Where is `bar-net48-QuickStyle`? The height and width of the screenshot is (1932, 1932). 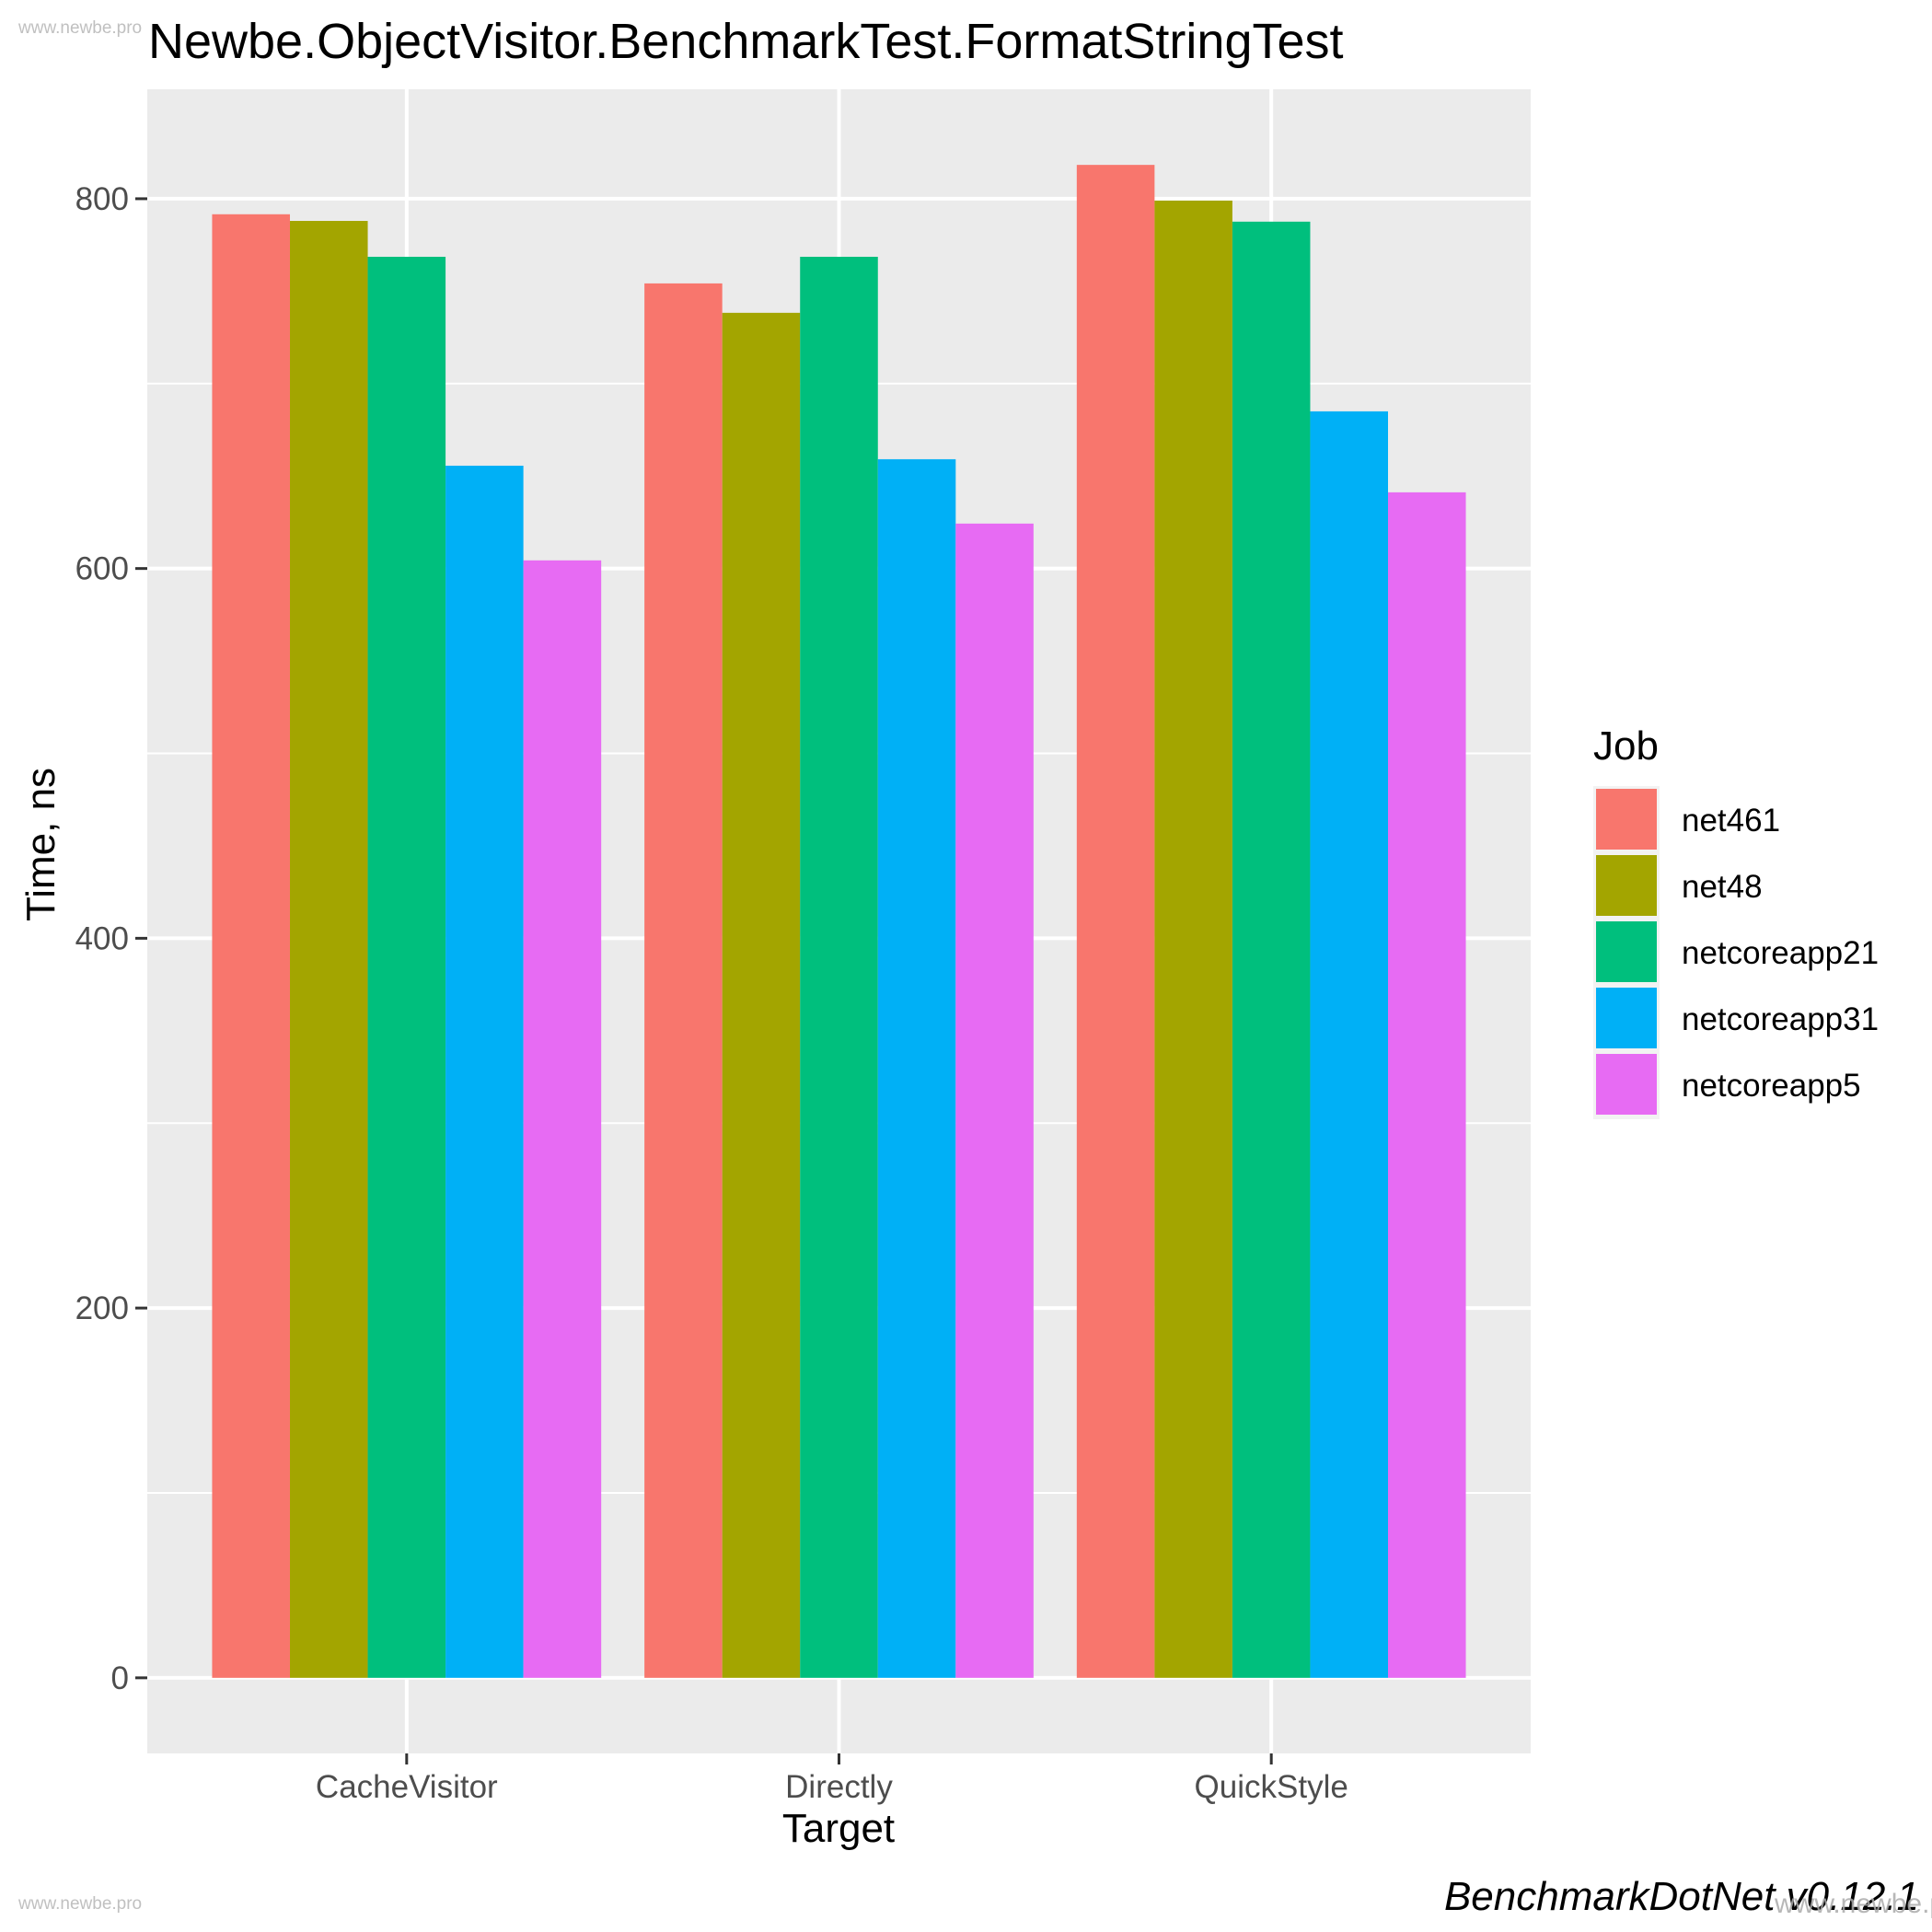 bar-net48-QuickStyle is located at coordinates (1193, 939).